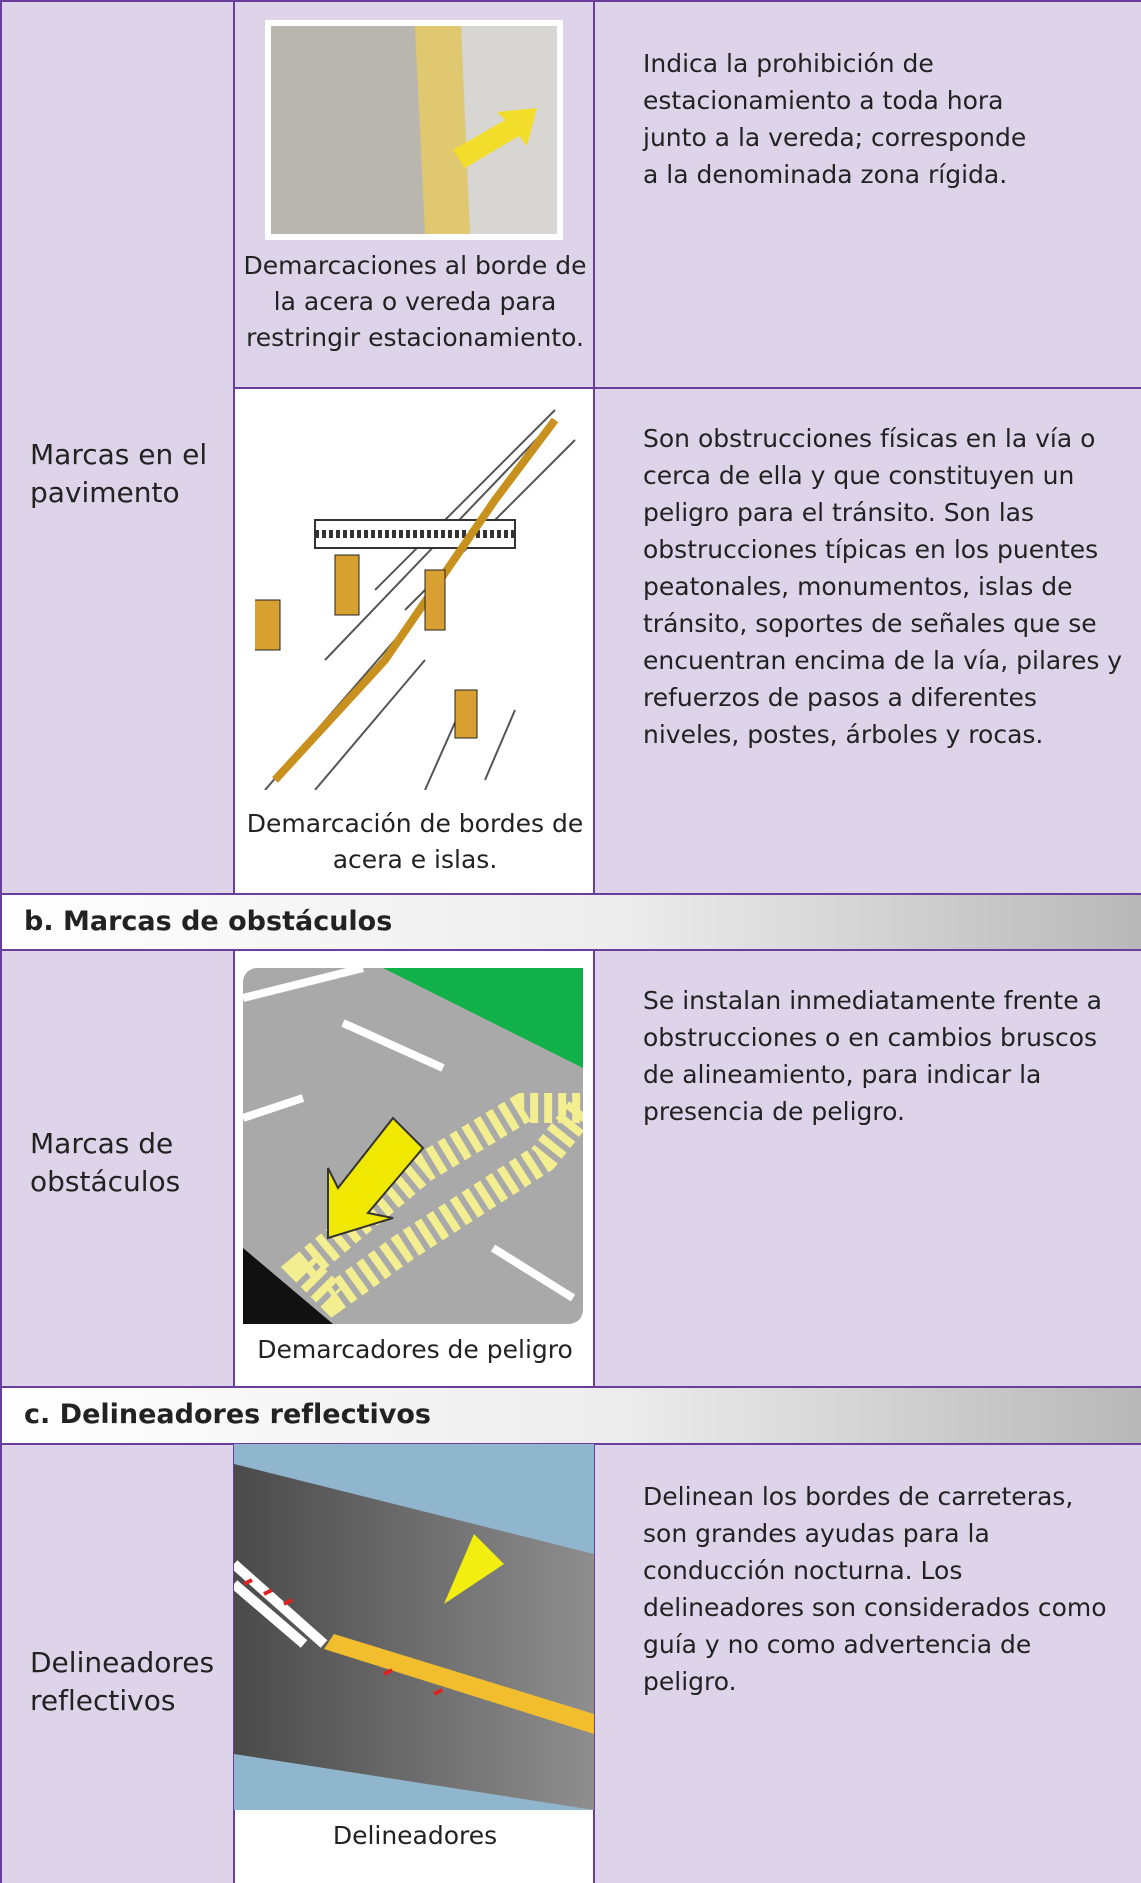 Image resolution: width=1141 pixels, height=1883 pixels. What do you see at coordinates (415, 599) in the screenshot?
I see `island-image` at bounding box center [415, 599].